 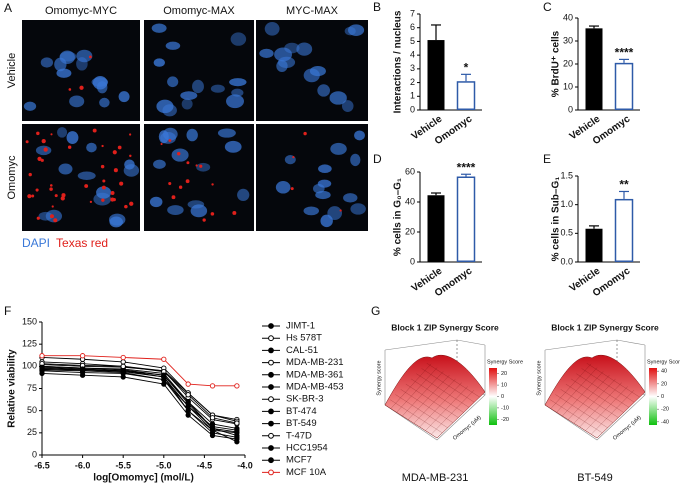 I want to click on row-label: Vehicle, so click(x=12, y=70).